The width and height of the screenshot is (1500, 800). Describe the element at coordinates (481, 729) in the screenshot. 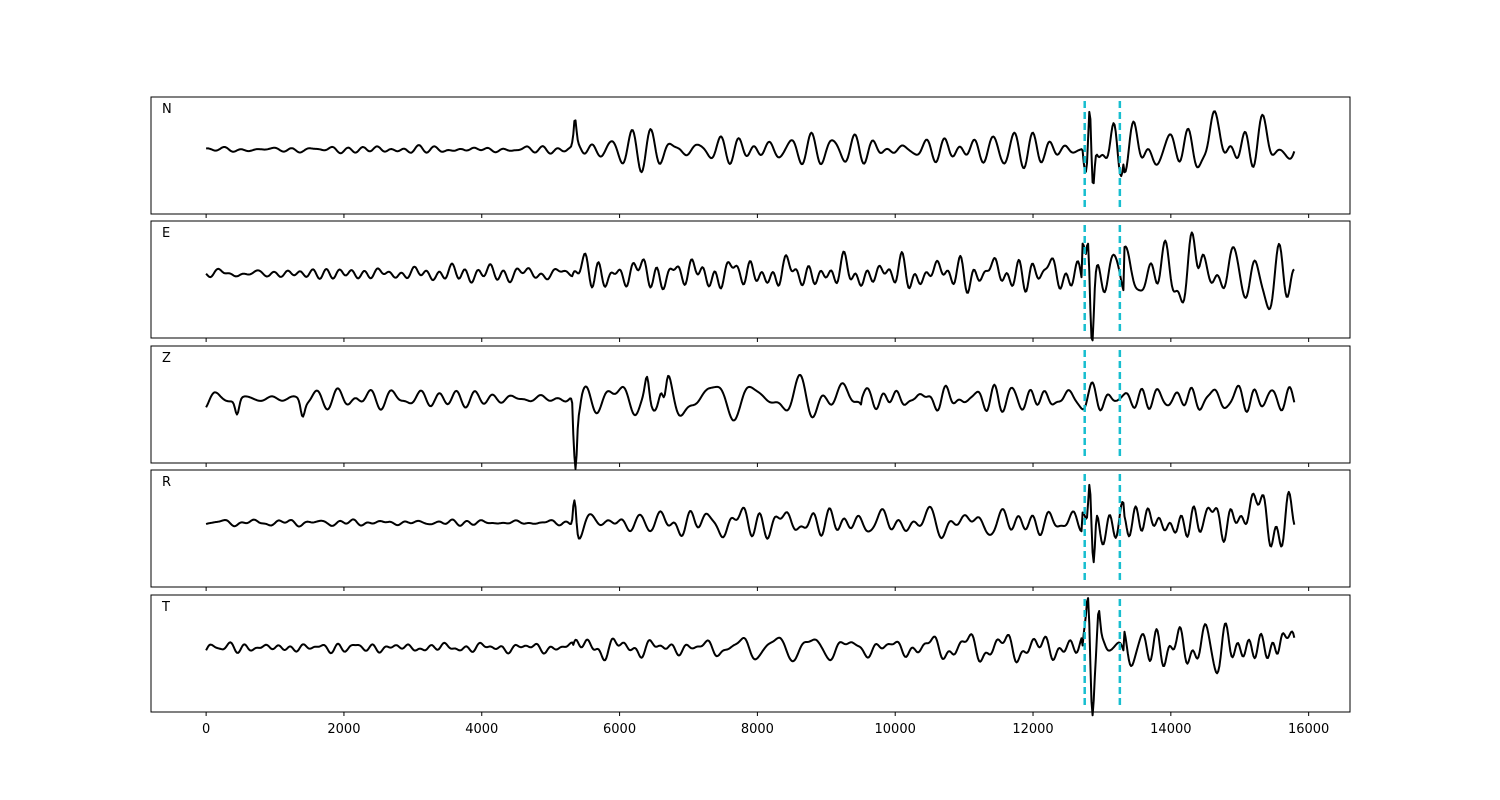

I see `x-tick-label: 4000` at that location.